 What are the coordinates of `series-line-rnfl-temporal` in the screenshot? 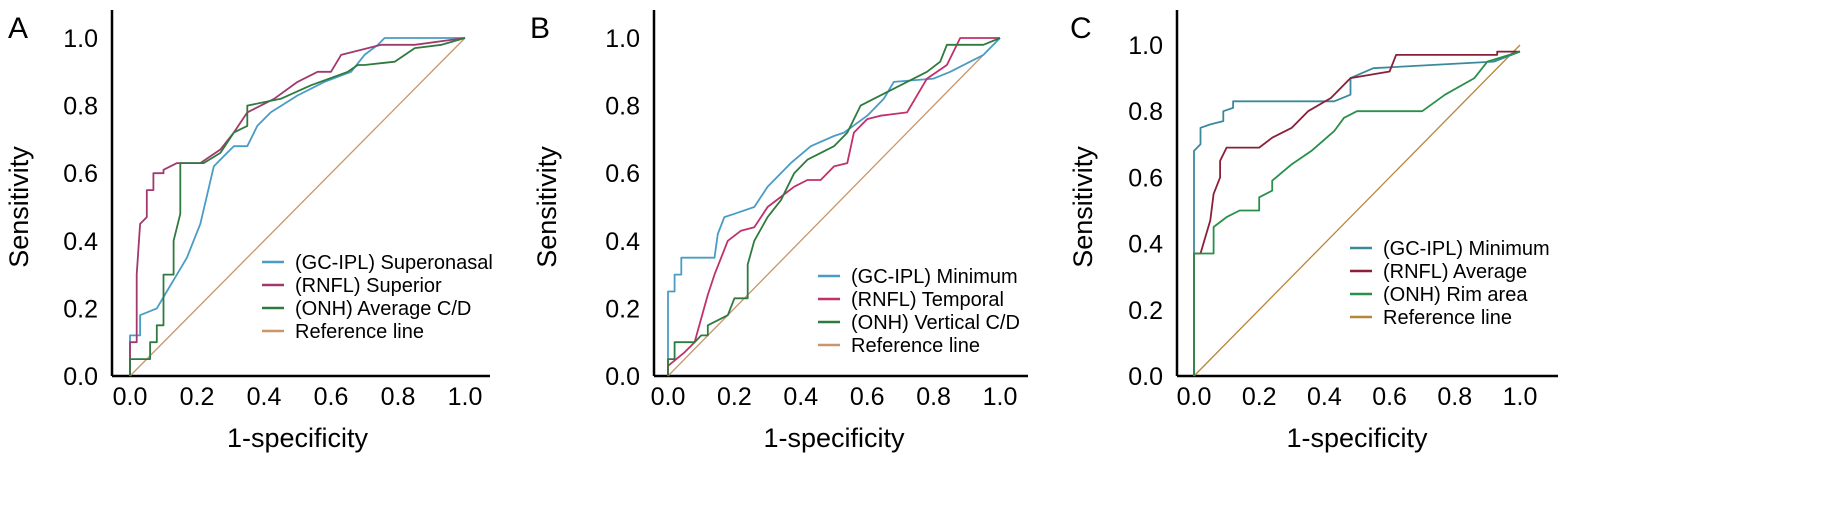 It's located at (833, 206).